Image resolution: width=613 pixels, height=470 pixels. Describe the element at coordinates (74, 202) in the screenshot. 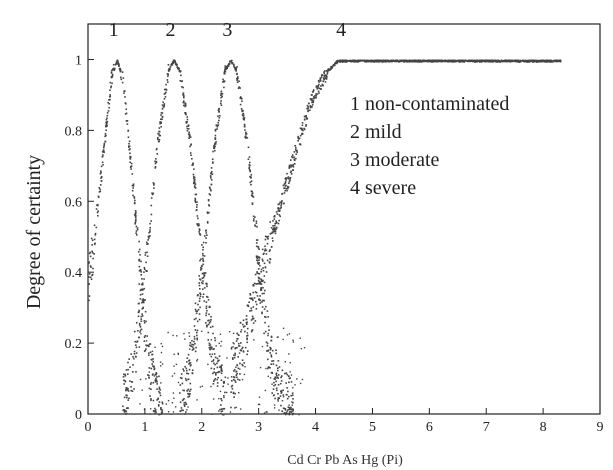

I see `y-tick-label: 0.6` at that location.